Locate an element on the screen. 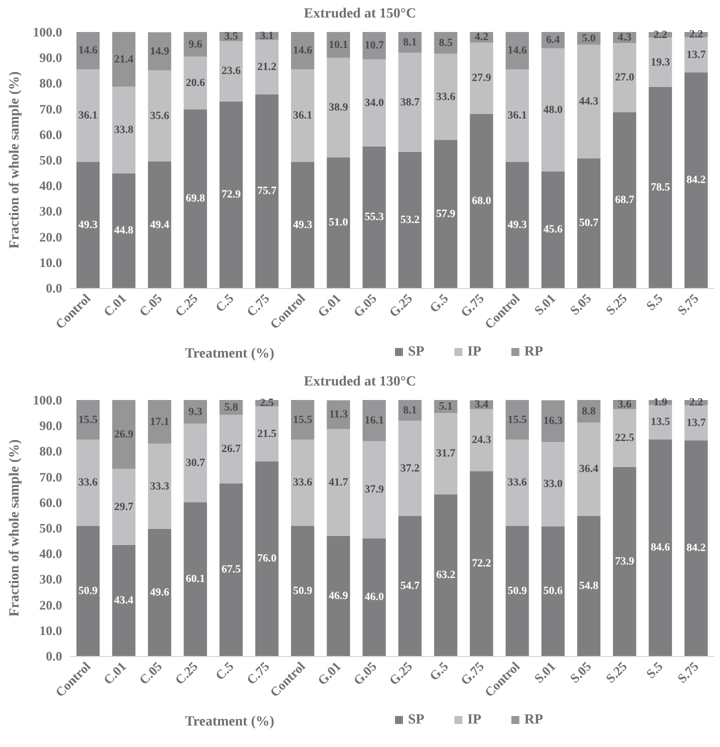 This screenshot has height=747, width=720. x-tick-label: G.75 is located at coordinates (473, 673).